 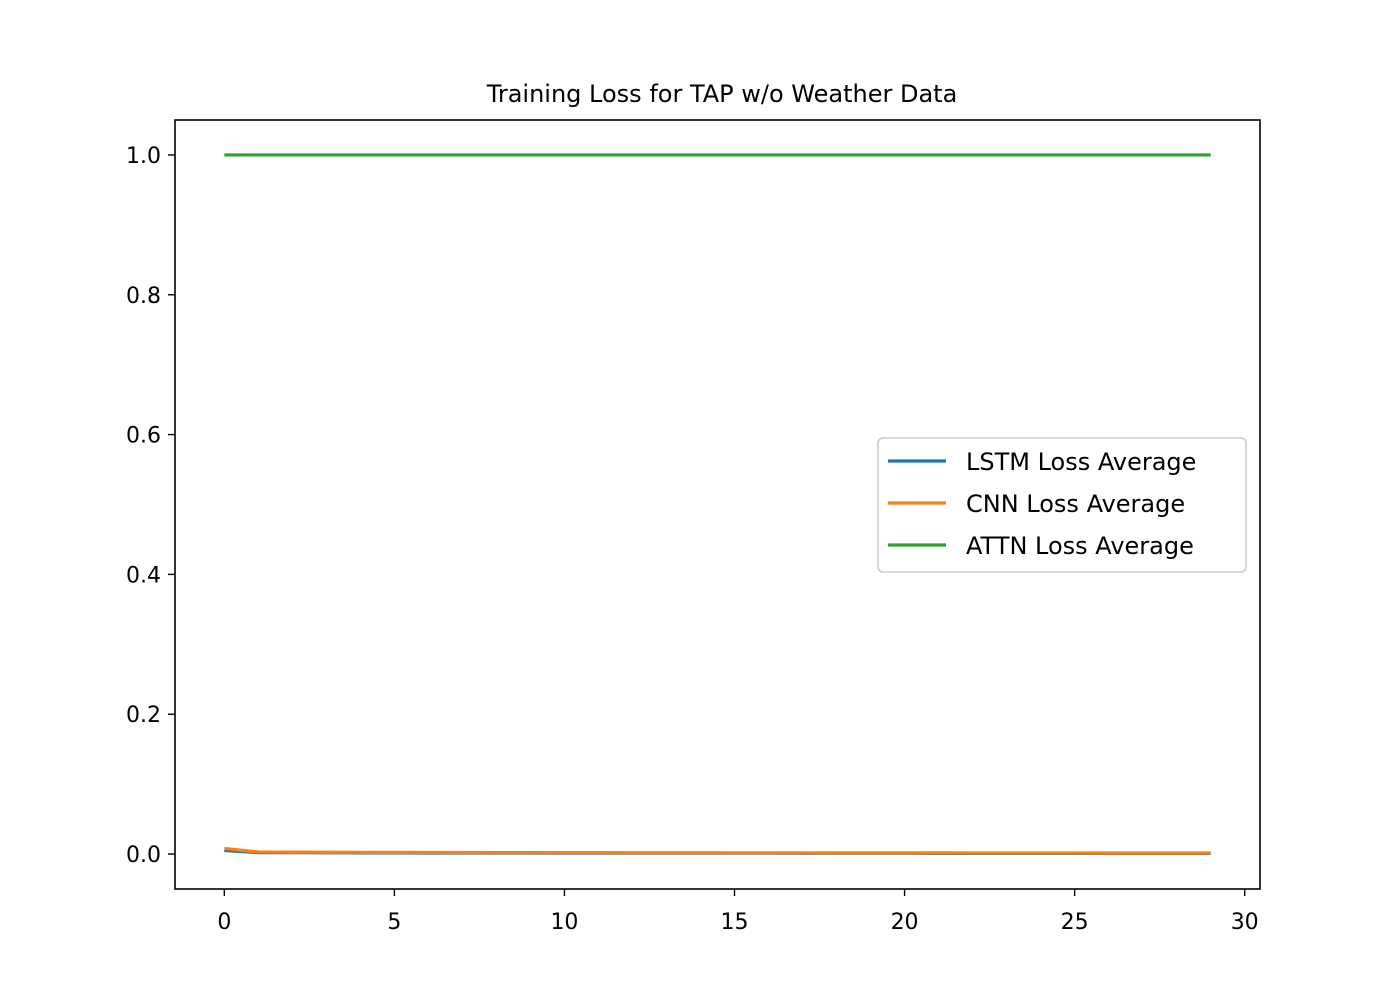 I want to click on y-tick-label: 0.2, so click(x=143, y=715).